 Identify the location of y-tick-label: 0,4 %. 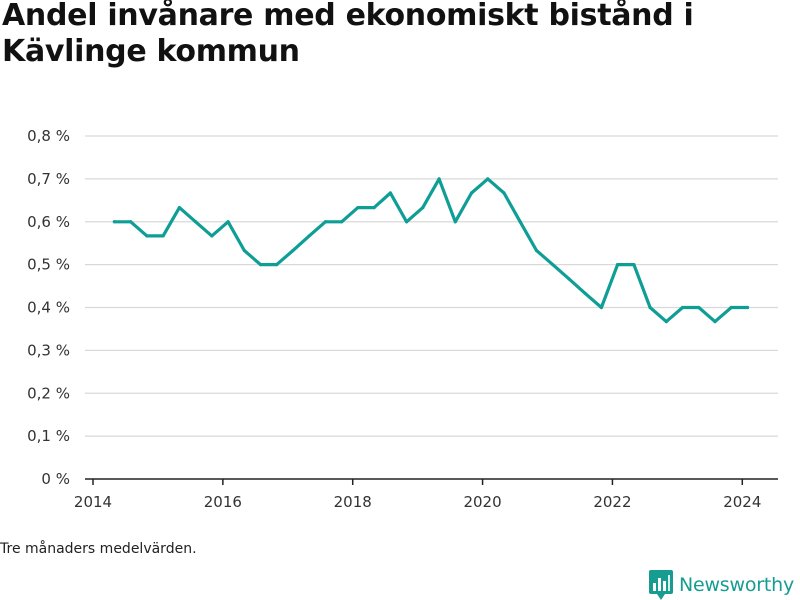
(48, 308).